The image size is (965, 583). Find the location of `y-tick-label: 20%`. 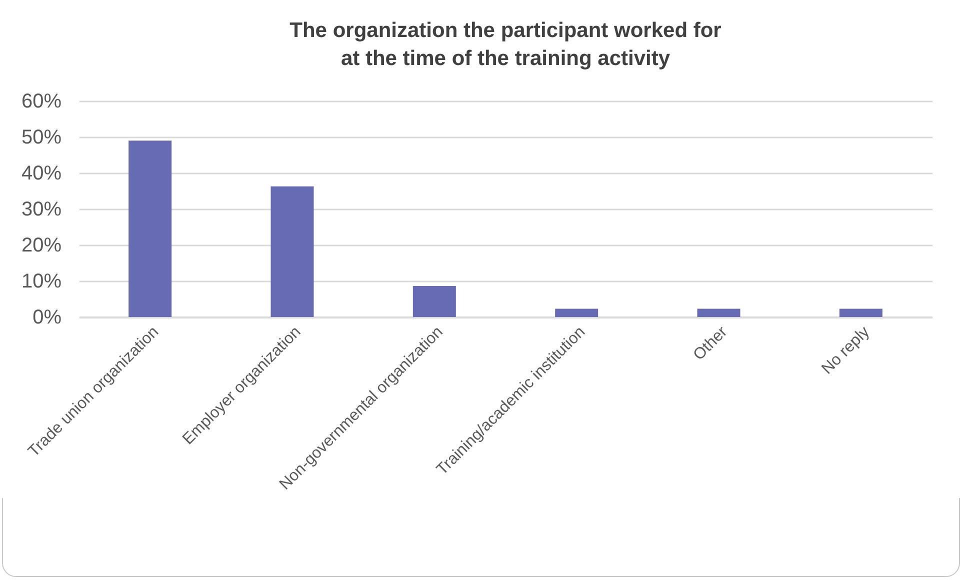

y-tick-label: 20% is located at coordinates (41, 245).